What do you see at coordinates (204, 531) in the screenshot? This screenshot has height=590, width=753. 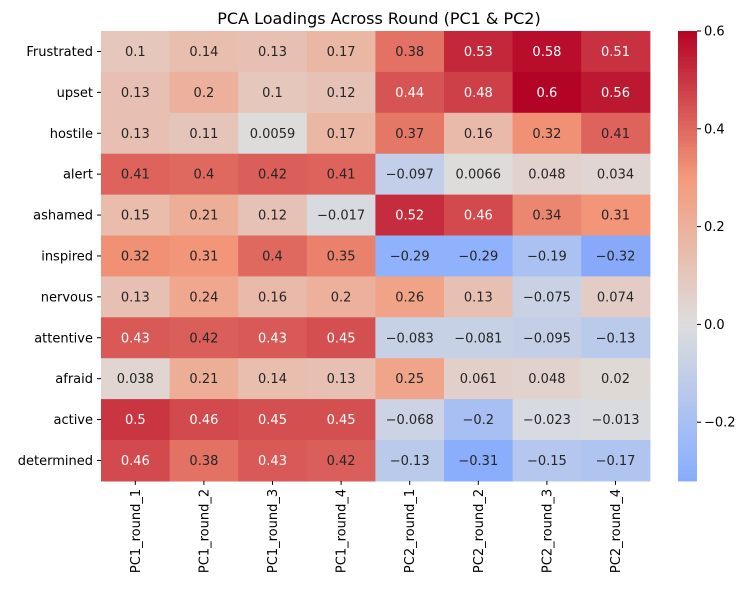 I see `x-tick-label: PC1_round_2` at bounding box center [204, 531].